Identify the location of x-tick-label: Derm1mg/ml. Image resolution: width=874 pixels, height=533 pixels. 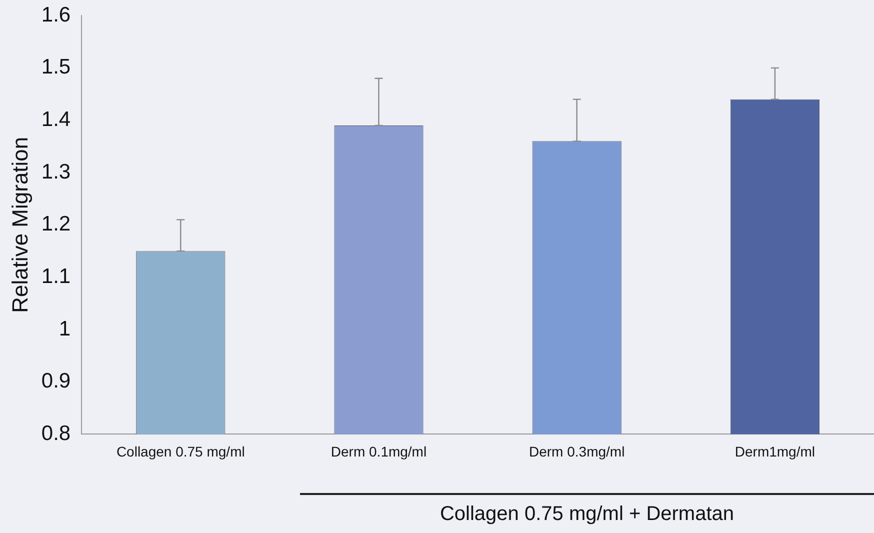
(775, 451).